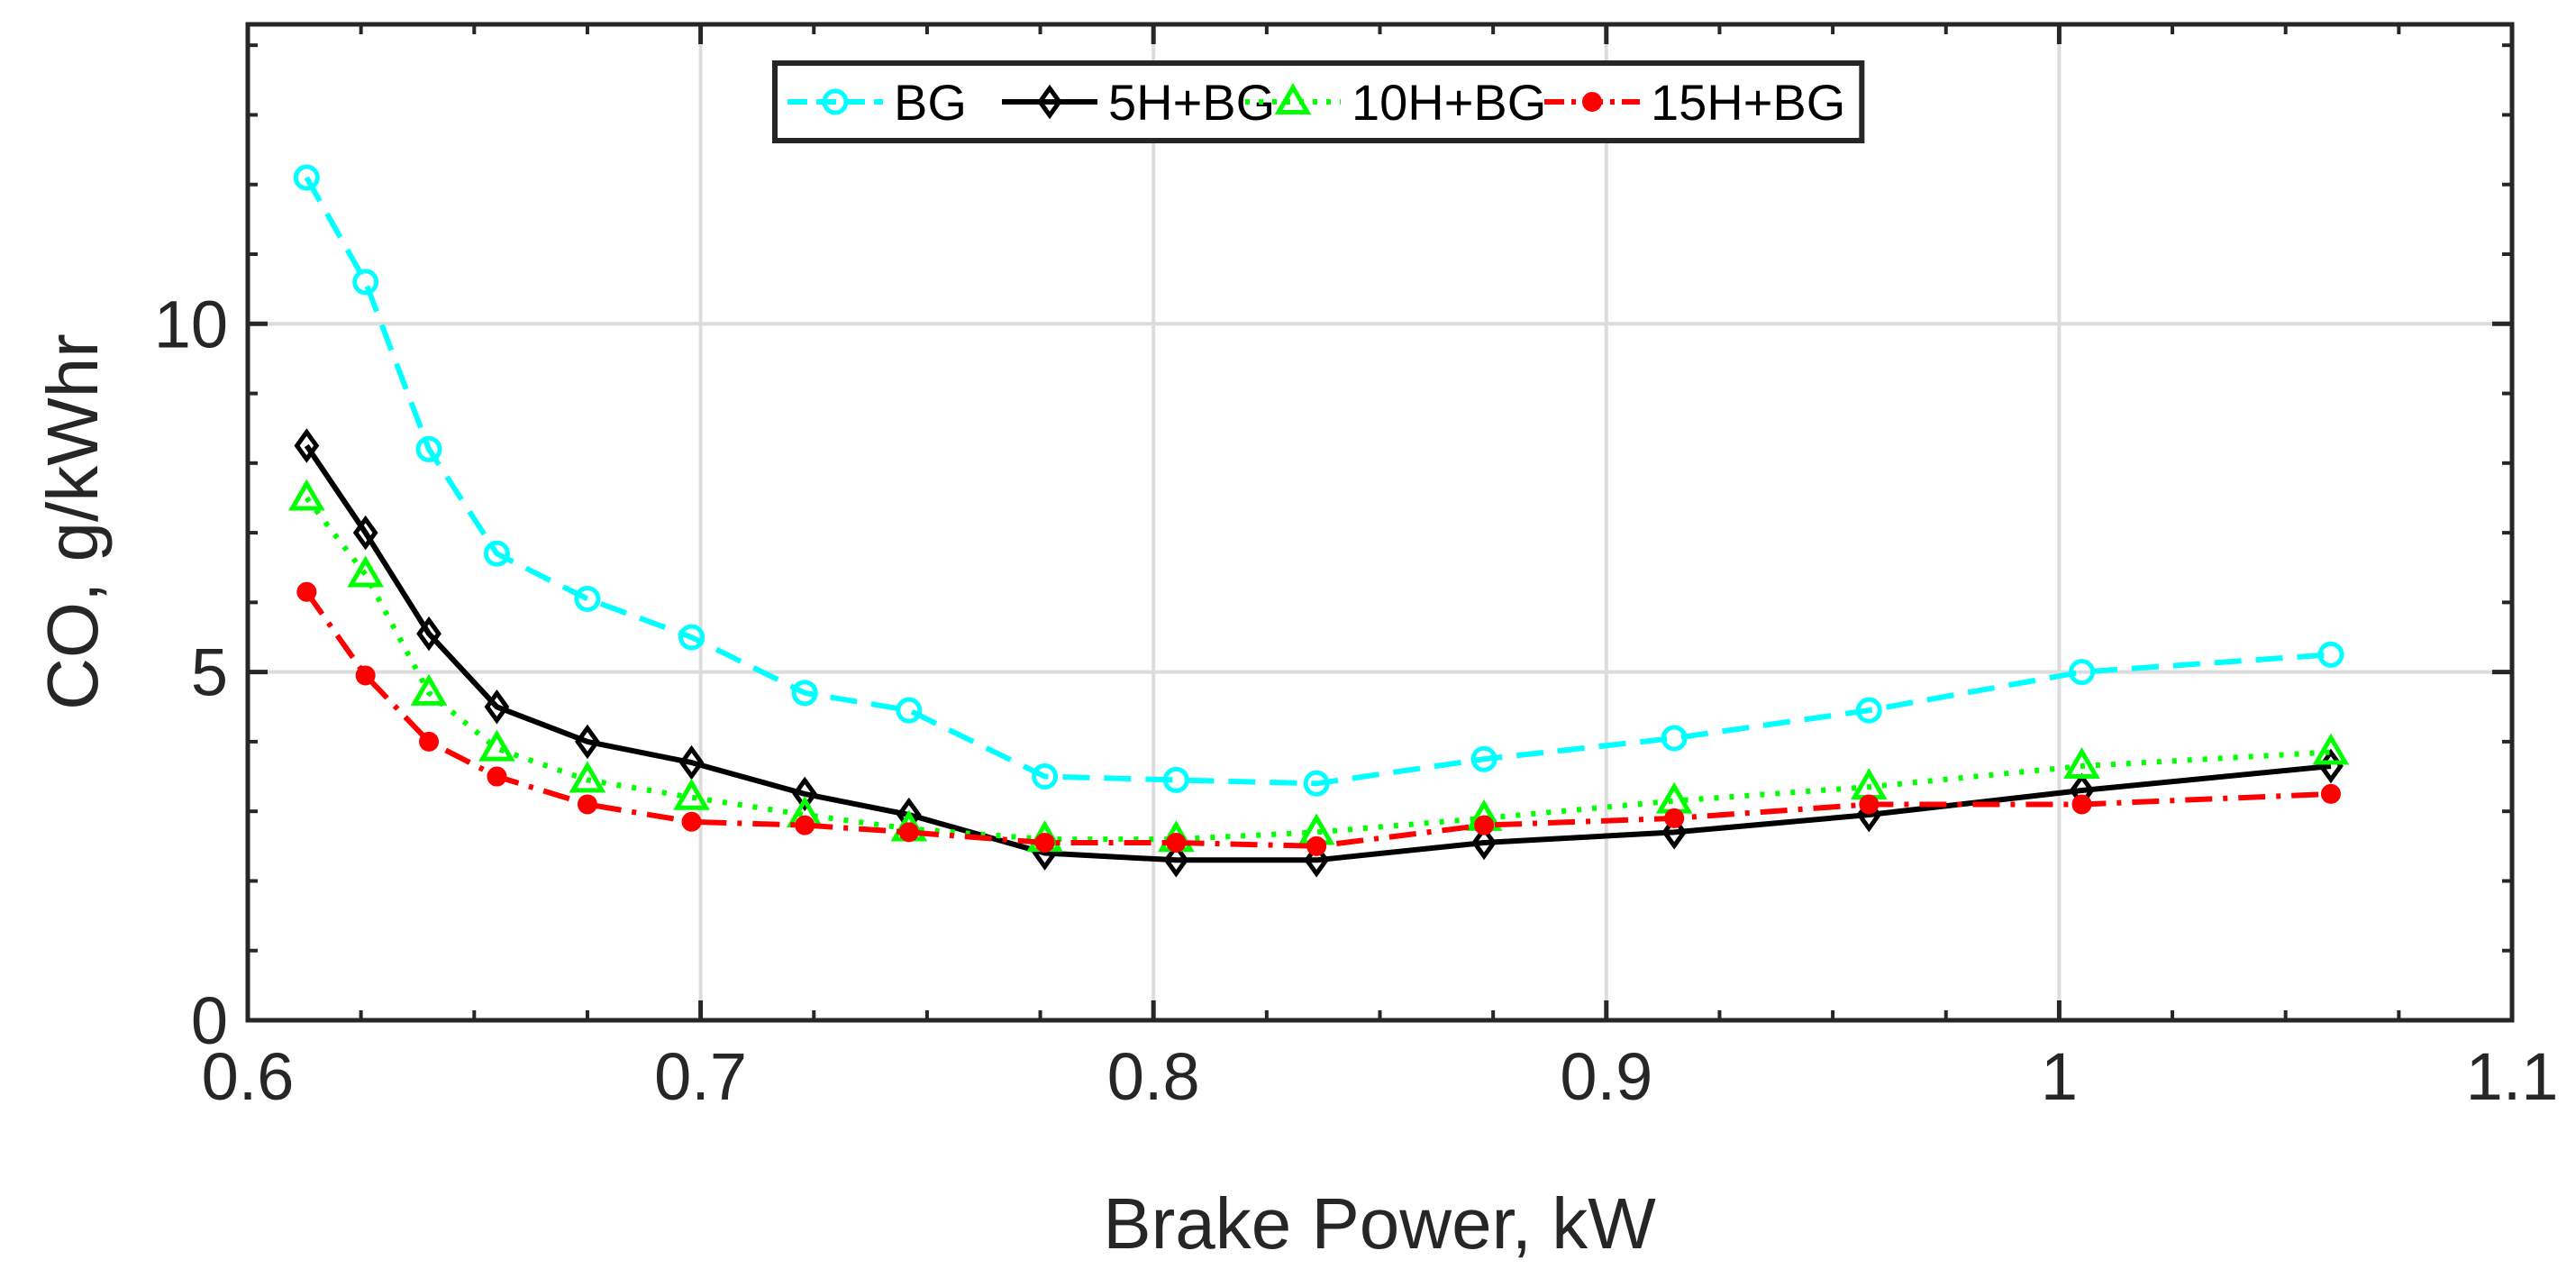  Describe the element at coordinates (930, 102) in the screenshot. I see `legend-label: BG` at that location.